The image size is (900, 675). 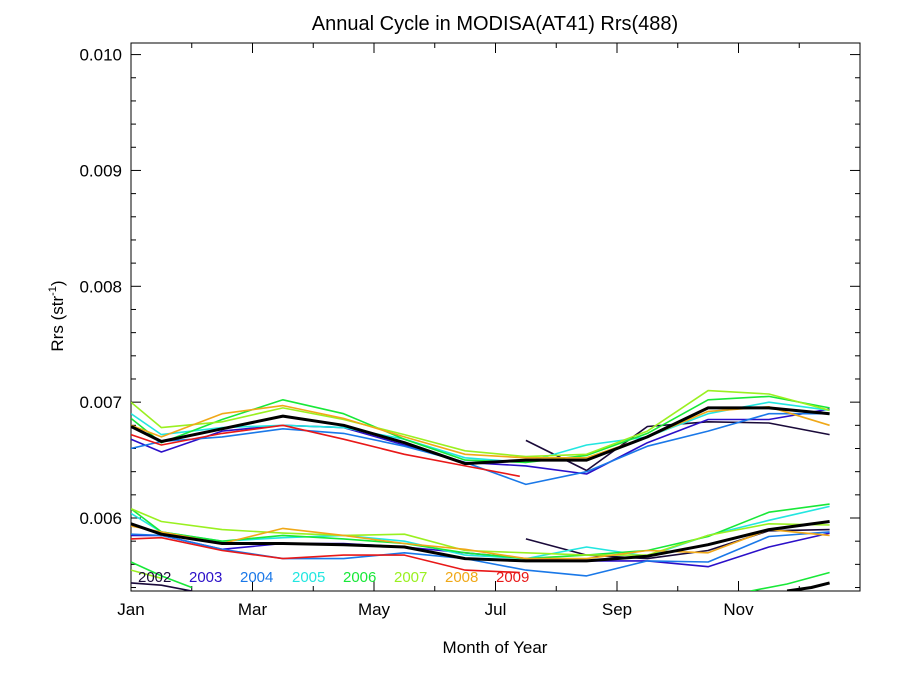 I want to click on y-tick-label: 0.009, so click(x=100, y=170).